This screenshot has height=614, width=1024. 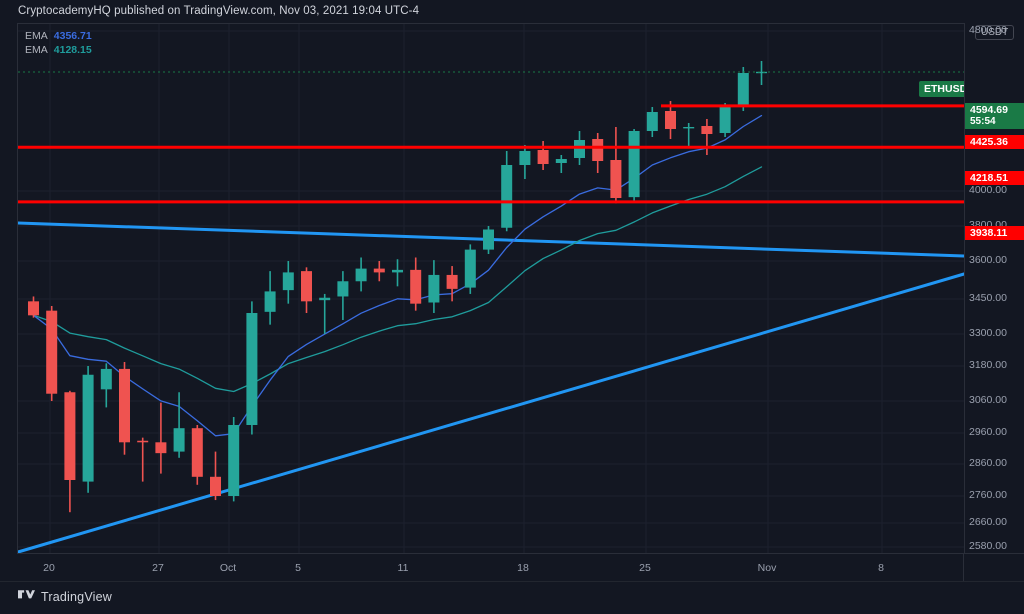 What do you see at coordinates (988, 30) in the screenshot?
I see `price-tick: 4800.00` at bounding box center [988, 30].